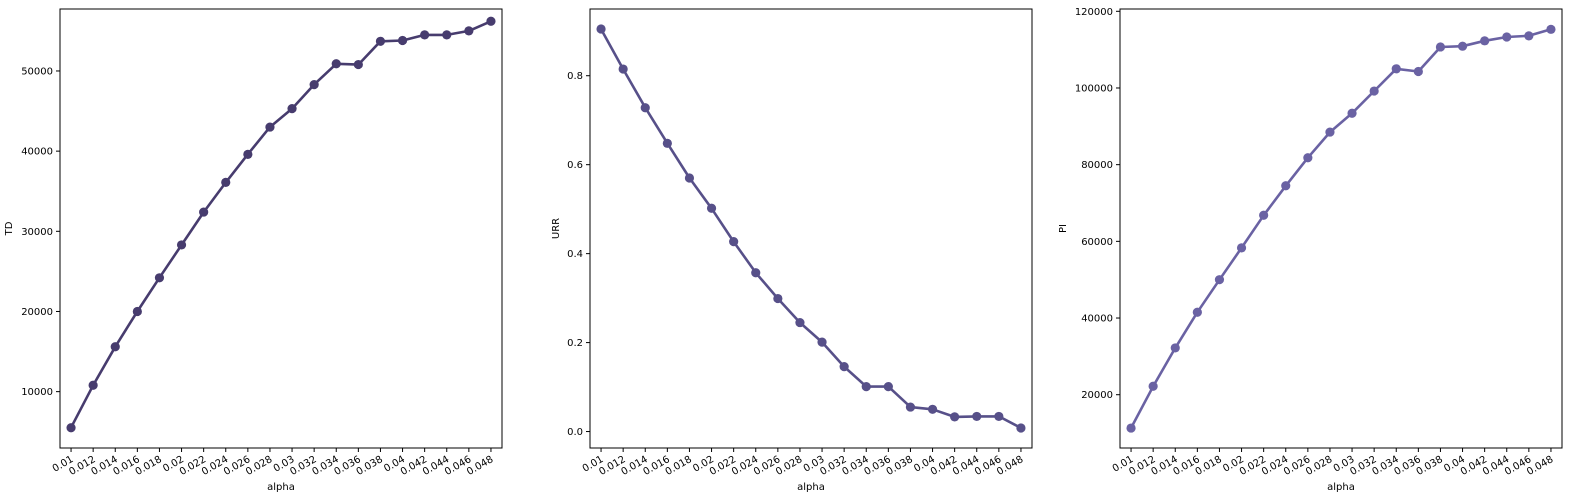 This screenshot has height=501, width=1573. I want to click on y-axis-label: TD, so click(9, 228).